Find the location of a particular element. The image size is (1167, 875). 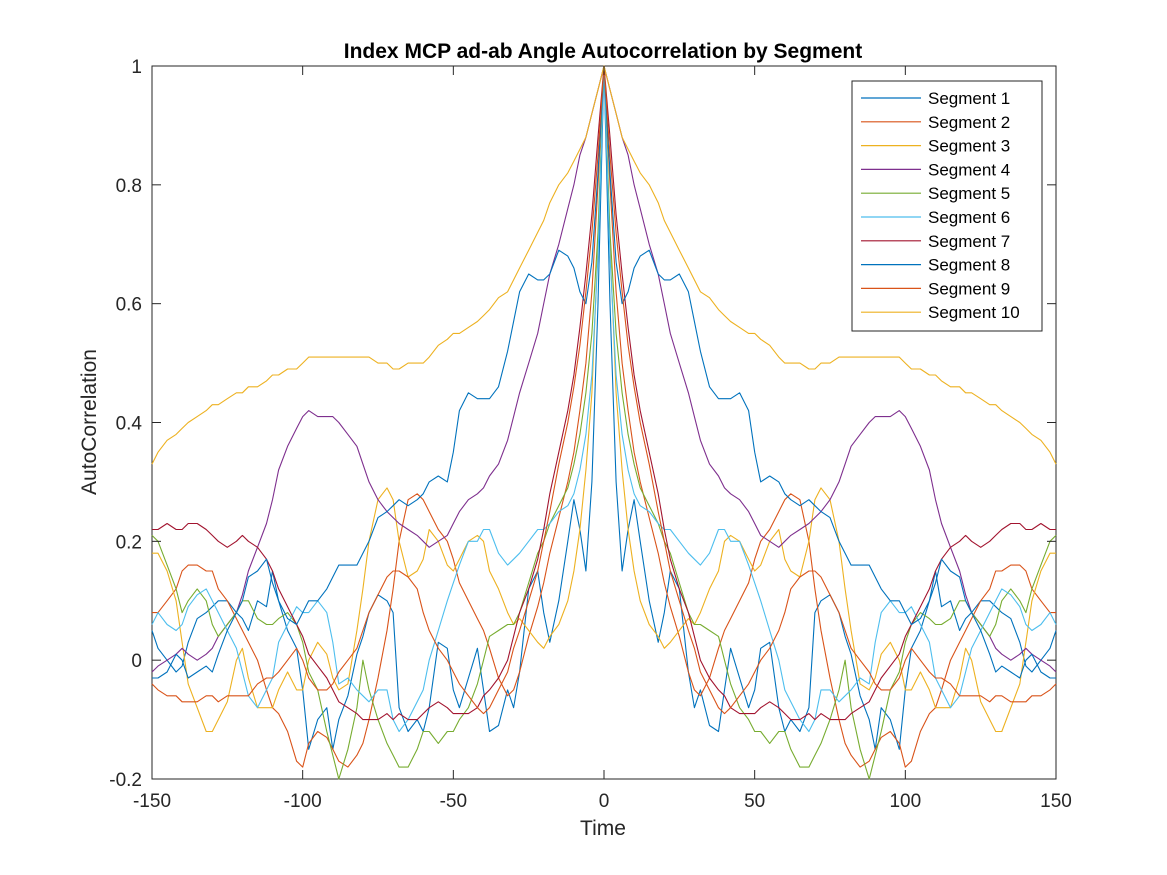

x-axis-label: Time is located at coordinates (603, 828).